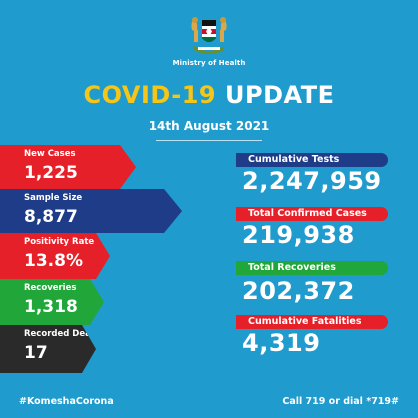 The image size is (418, 418). I want to click on stat-label: Positivity Rate, so click(59, 242).